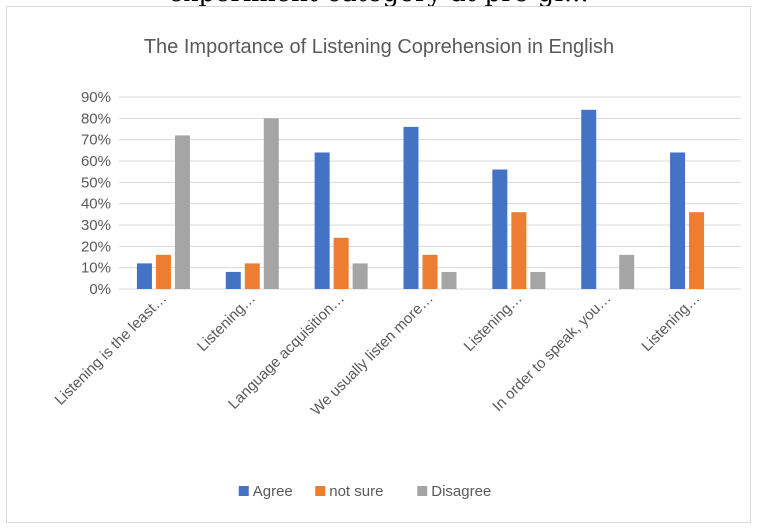 The image size is (757, 529). Describe the element at coordinates (356, 491) in the screenshot. I see `legend-label: not sure` at that location.